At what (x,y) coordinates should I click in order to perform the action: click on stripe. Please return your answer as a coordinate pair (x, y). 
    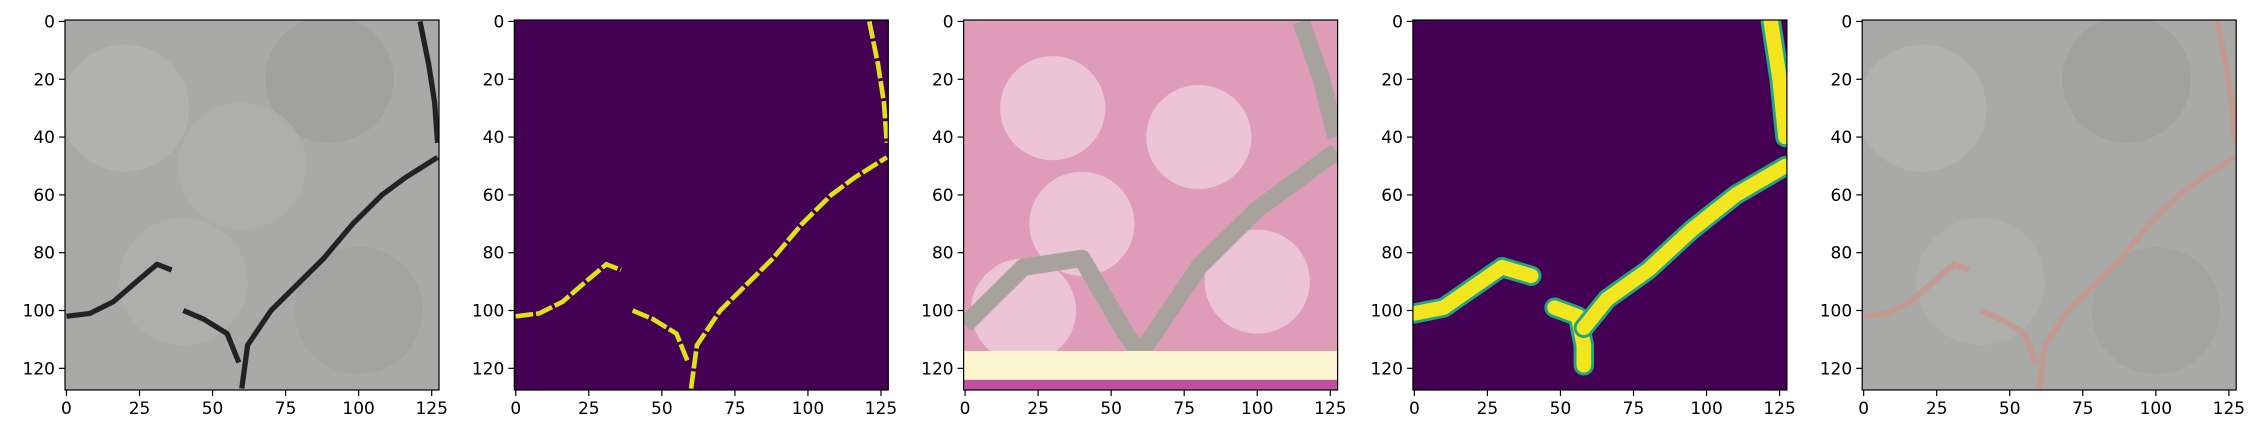
    Looking at the image, I should click on (1150, 253).